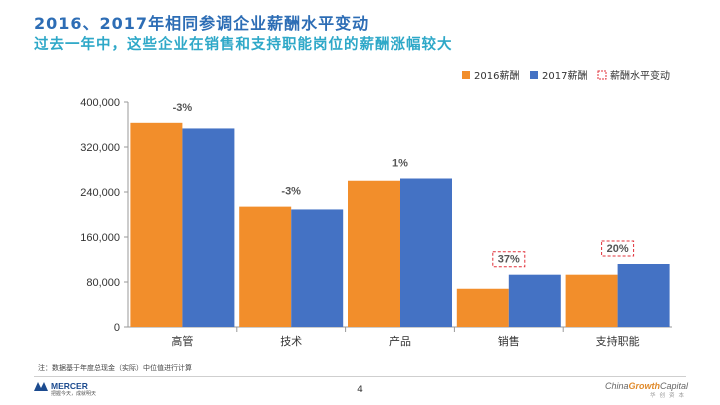 The height and width of the screenshot is (405, 720). What do you see at coordinates (640, 75) in the screenshot?
I see `legend-label: 薪酬水平变动` at bounding box center [640, 75].